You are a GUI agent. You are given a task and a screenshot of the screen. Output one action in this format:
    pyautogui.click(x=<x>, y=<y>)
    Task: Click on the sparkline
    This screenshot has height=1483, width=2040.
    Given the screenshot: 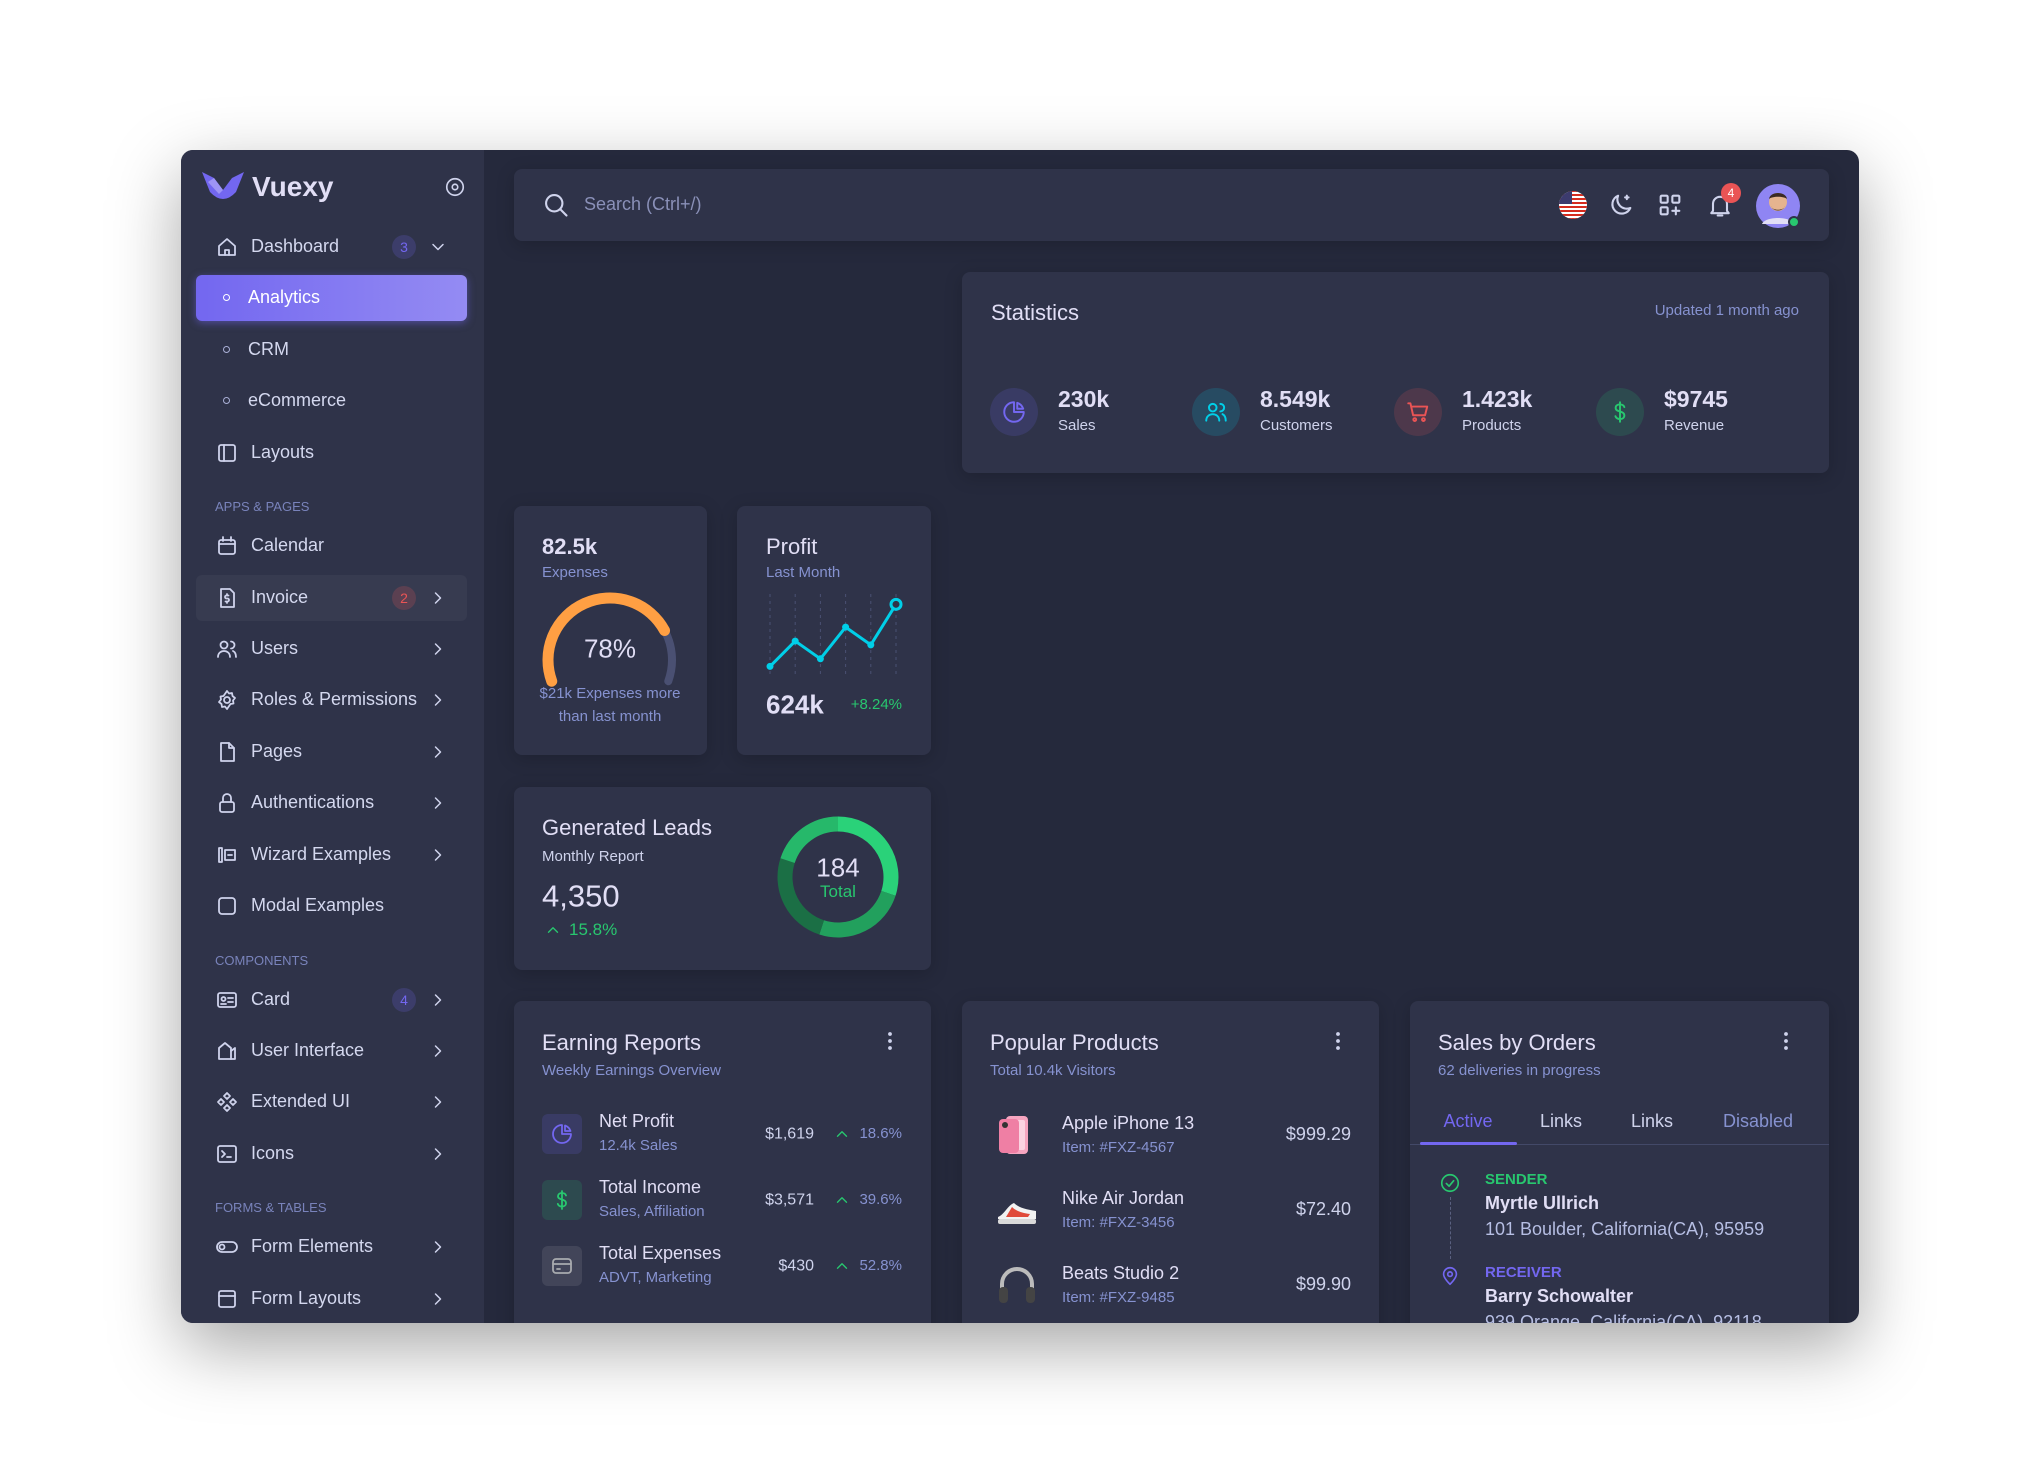 What is the action you would take?
    pyautogui.click(x=834, y=636)
    